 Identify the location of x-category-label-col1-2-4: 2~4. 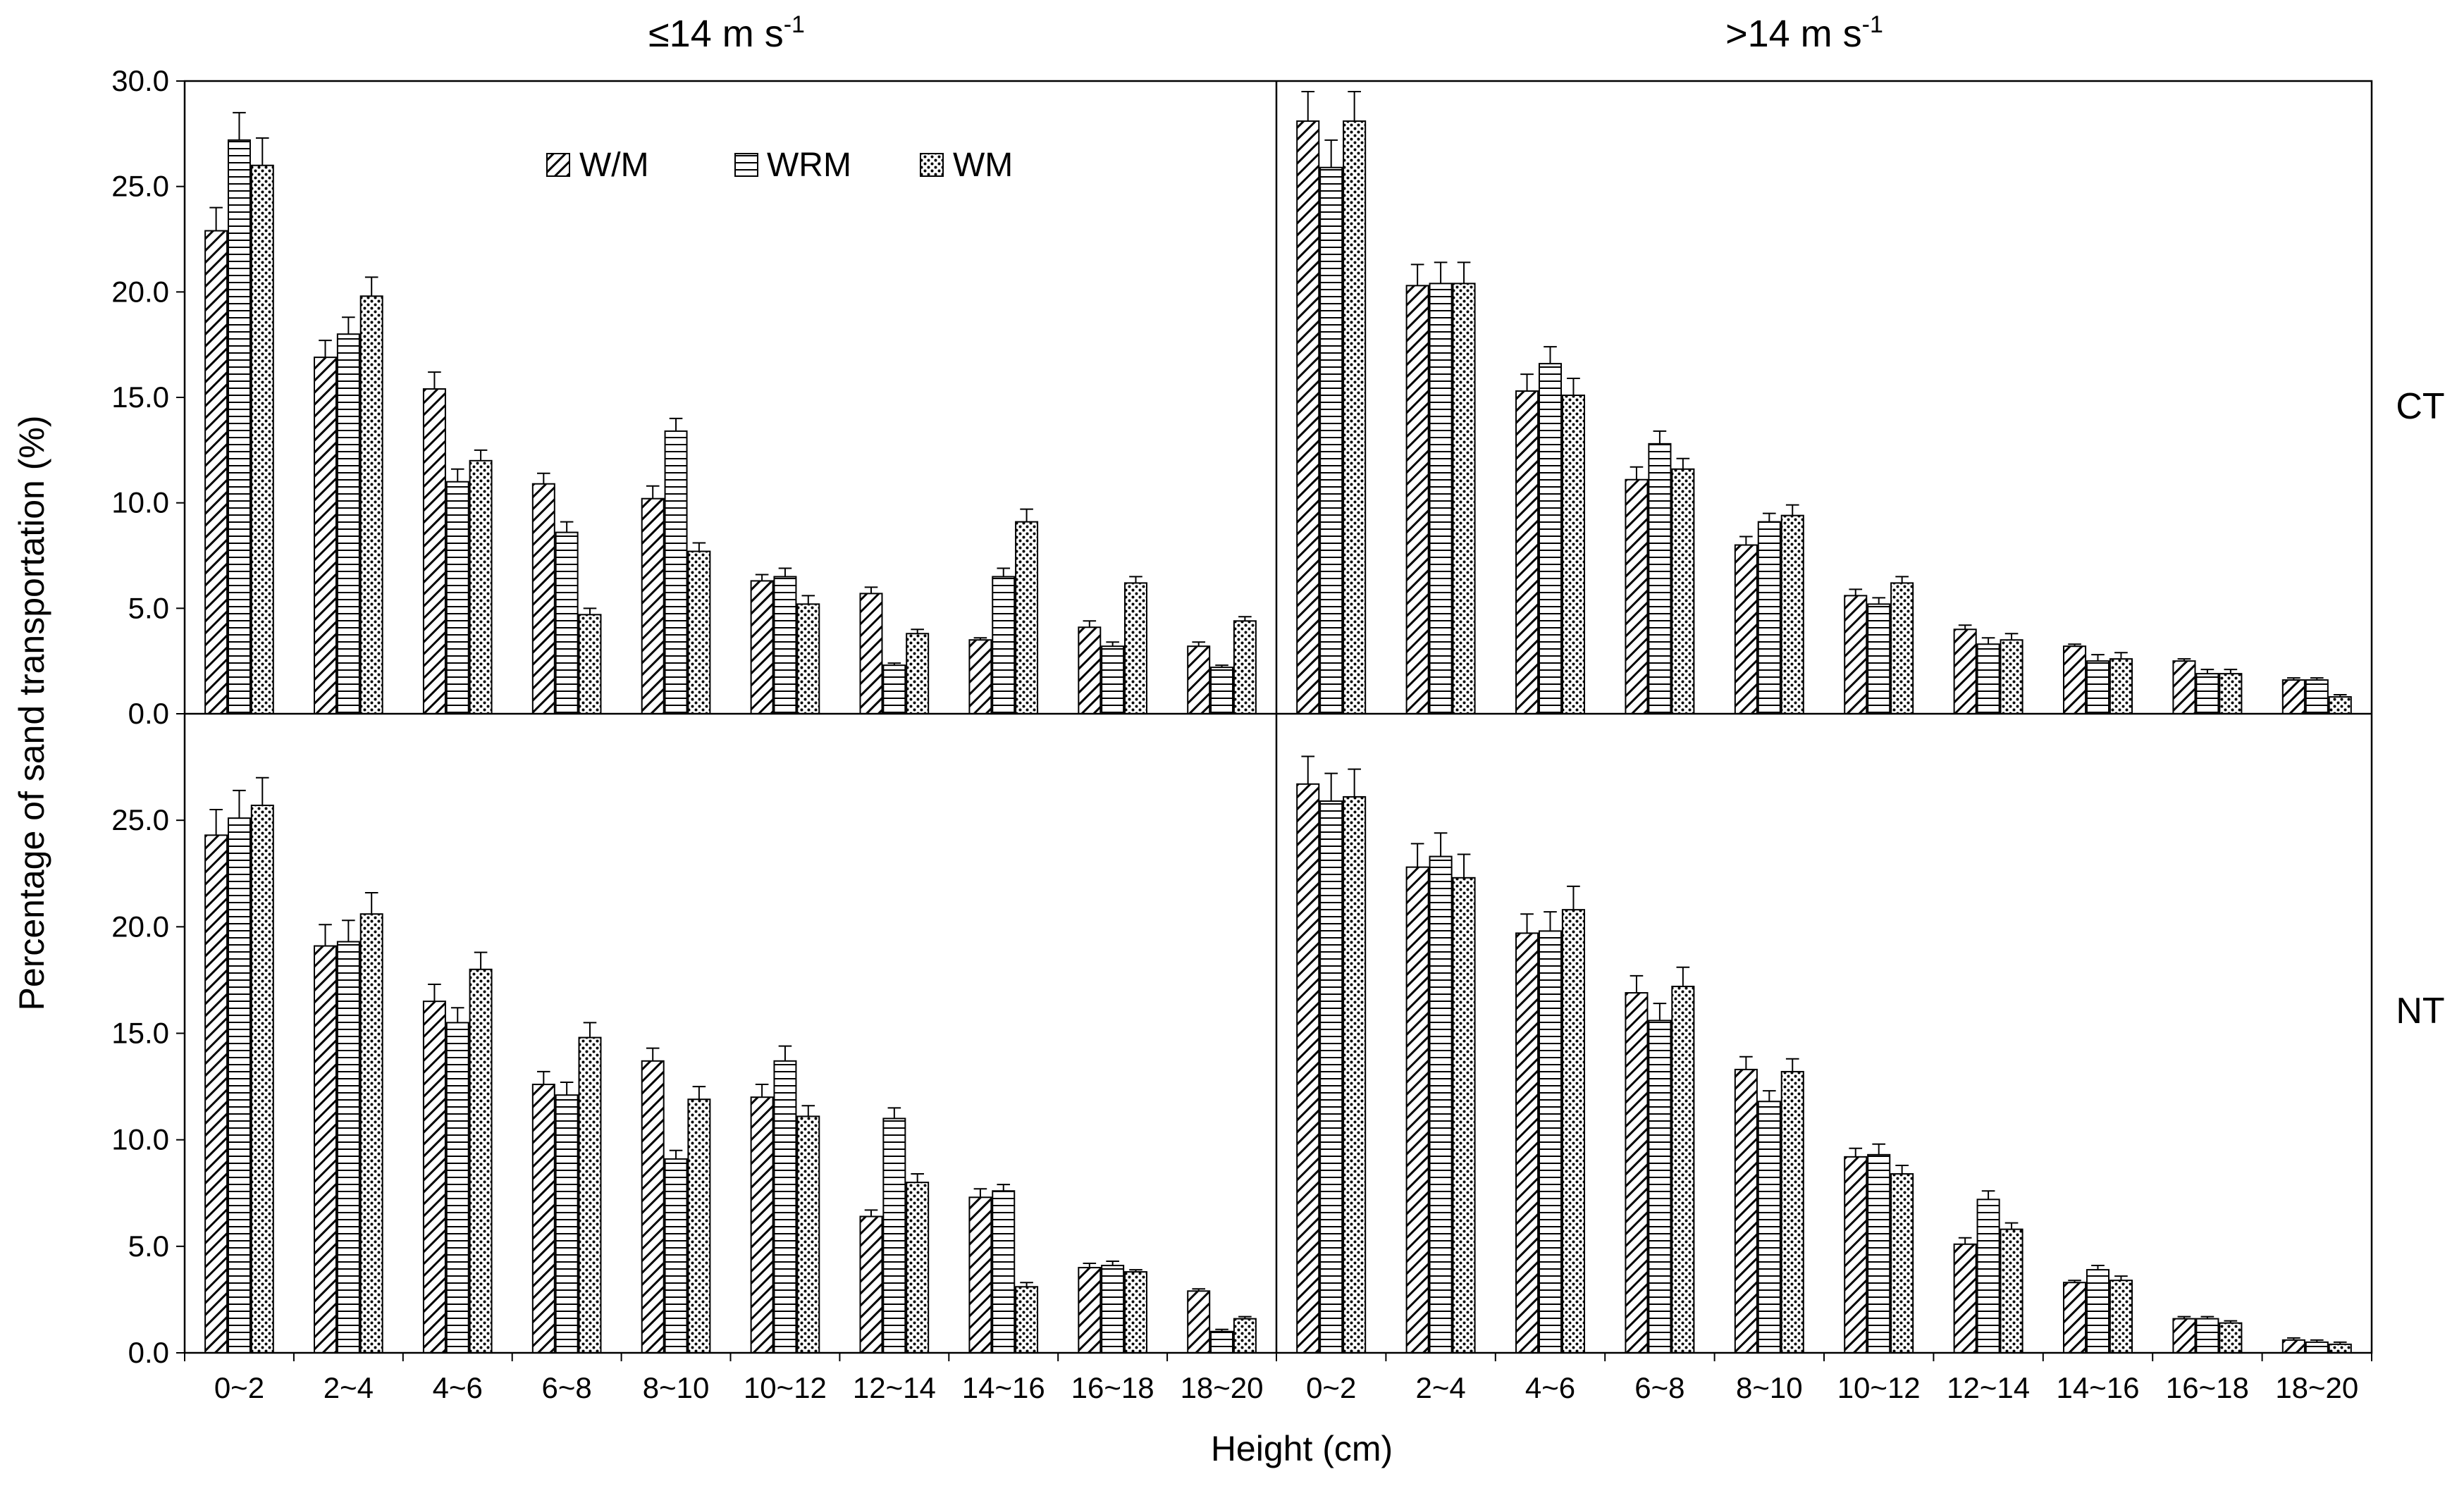
(349, 1387).